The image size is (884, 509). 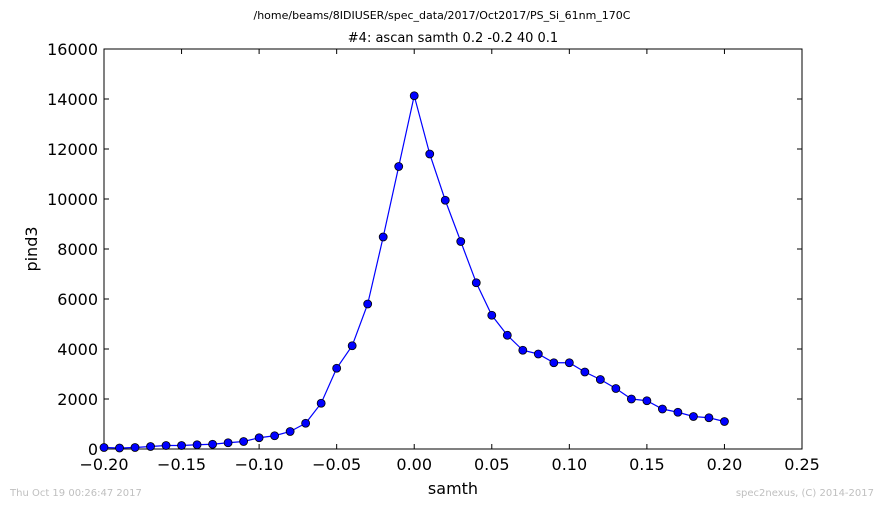 What do you see at coordinates (72, 199) in the screenshot?
I see `y-tick-label: 10000` at bounding box center [72, 199].